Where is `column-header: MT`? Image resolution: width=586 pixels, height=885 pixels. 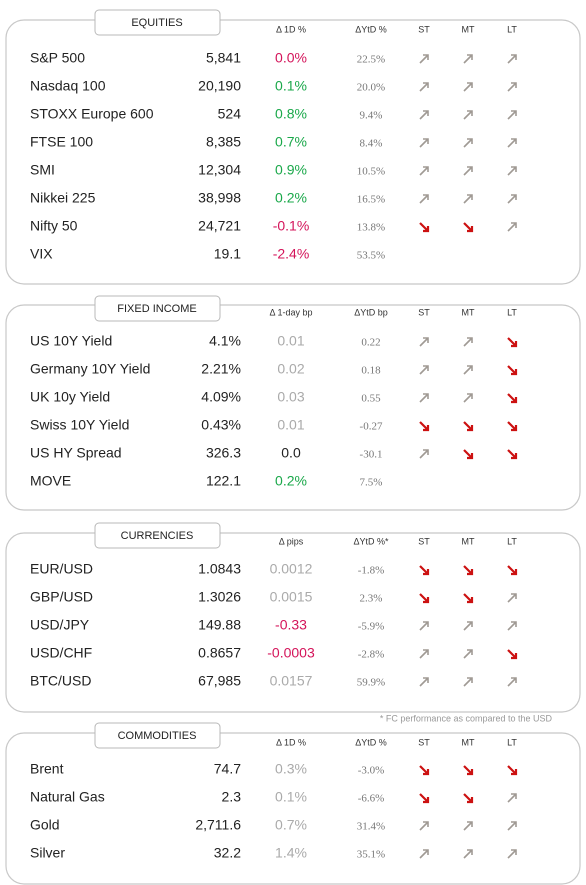 column-header: MT is located at coordinates (468, 312).